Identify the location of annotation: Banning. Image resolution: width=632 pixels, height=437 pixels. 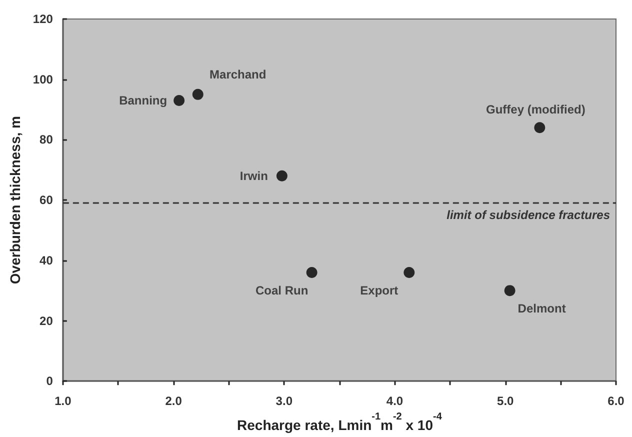
(143, 100).